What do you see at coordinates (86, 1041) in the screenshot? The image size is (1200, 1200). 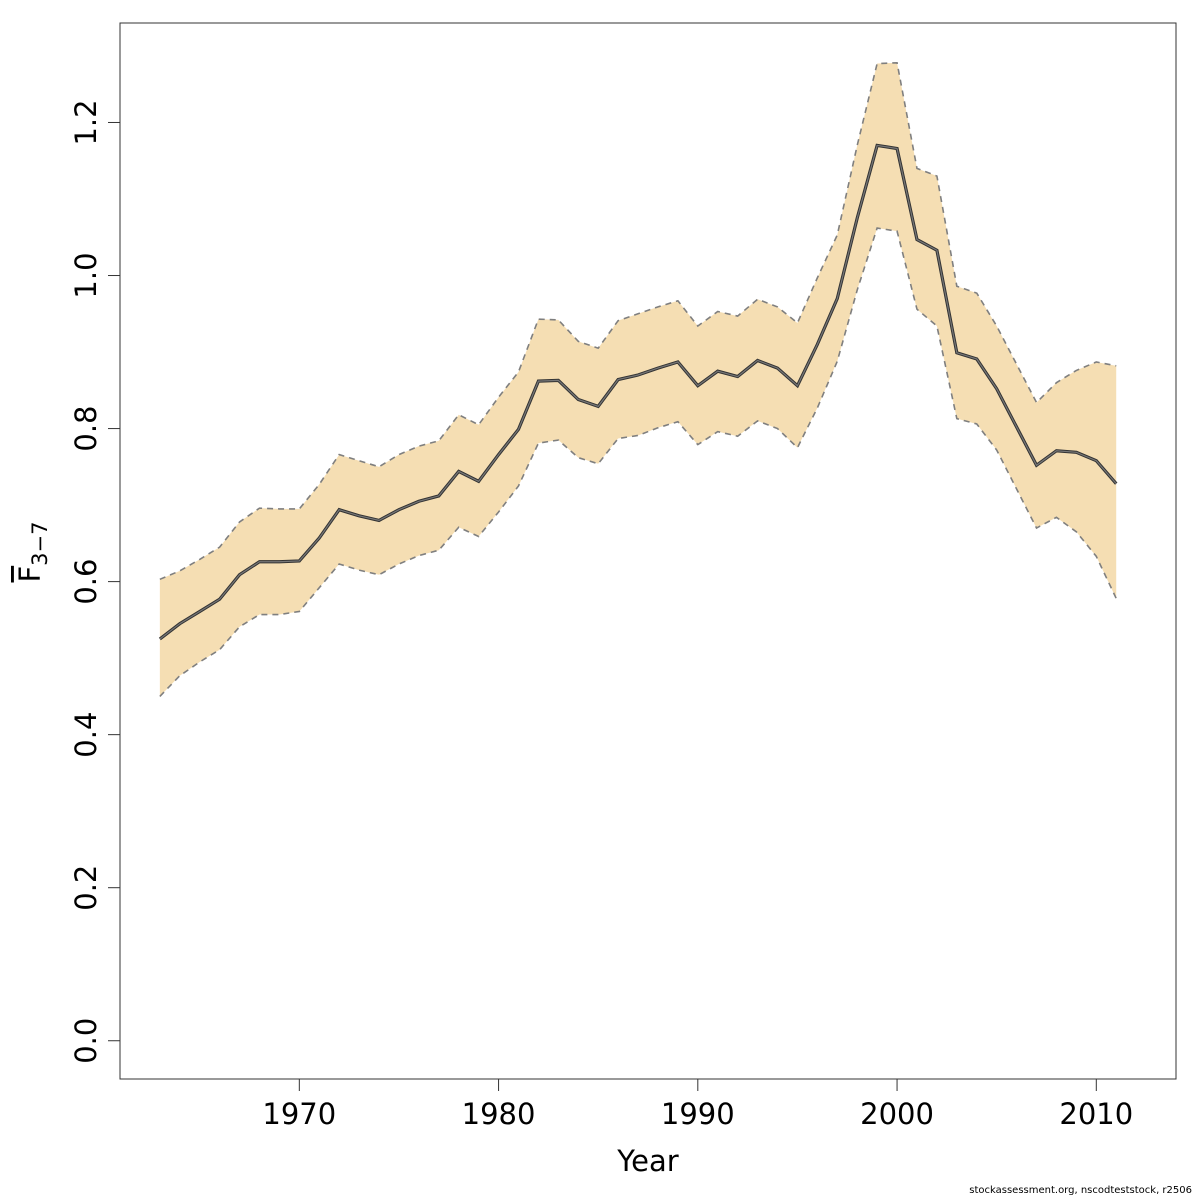 I see `y-tick-label: 0.0` at bounding box center [86, 1041].